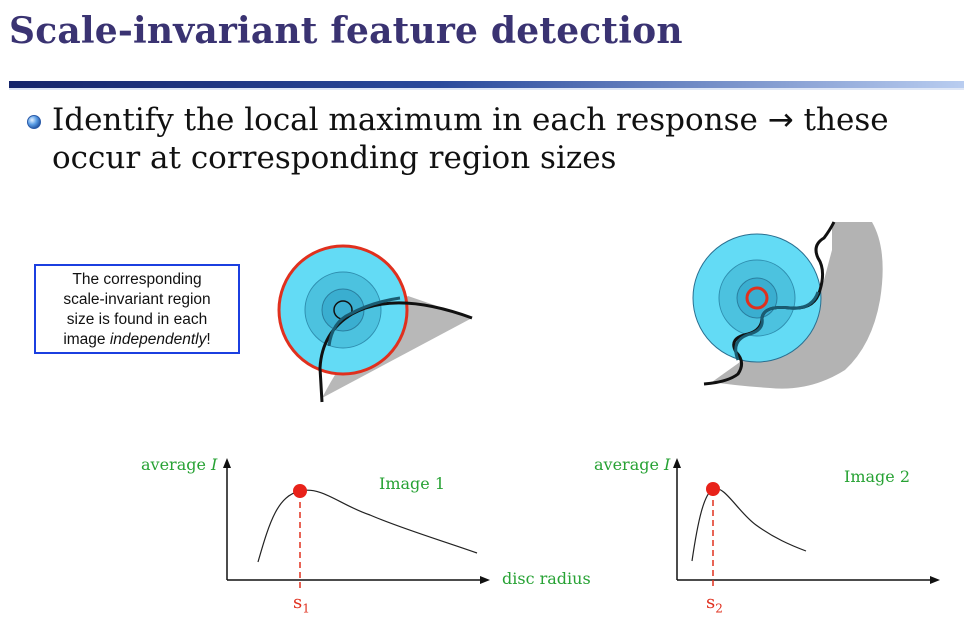  Describe the element at coordinates (757, 298) in the screenshot. I see `image-2-inner-disc` at that location.